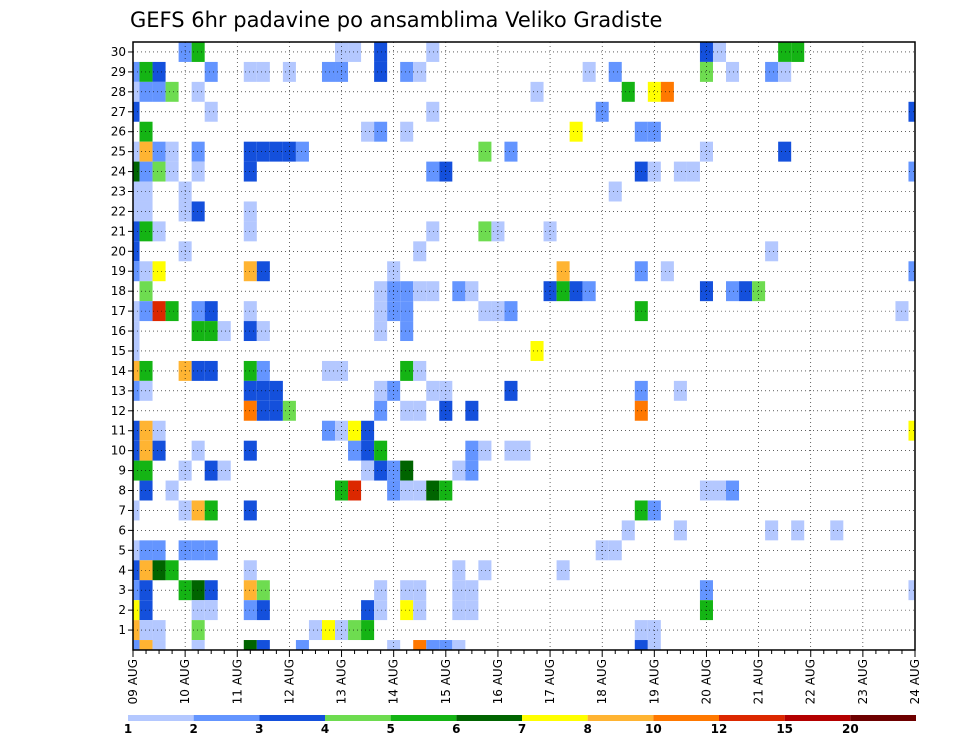 The image size is (960, 742). Describe the element at coordinates (159, 171) in the screenshot. I see `heatmap-cell-m24-t2` at that location.